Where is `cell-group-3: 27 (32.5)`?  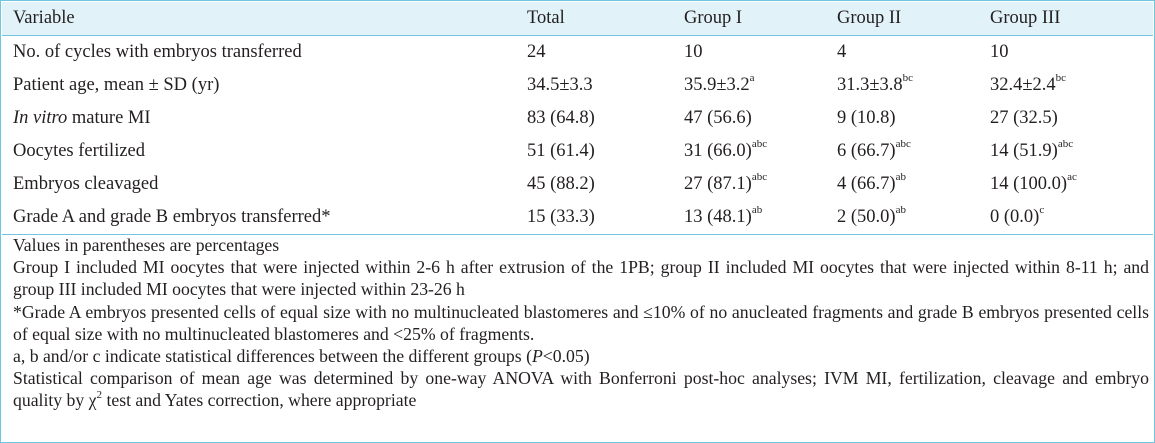 cell-group-3: 27 (32.5) is located at coordinates (1024, 118).